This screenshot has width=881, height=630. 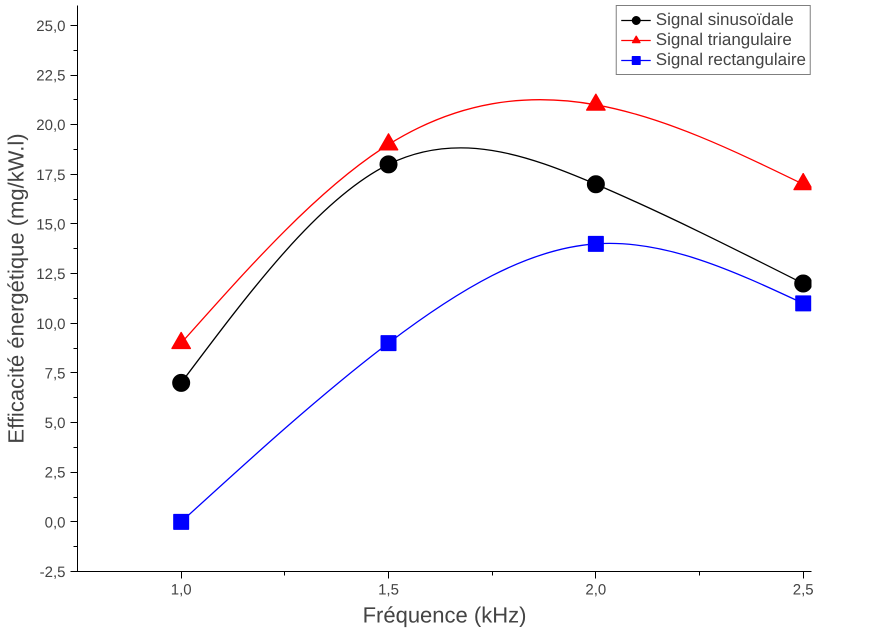 I want to click on y-tick-label: 0,0, so click(x=55, y=523).